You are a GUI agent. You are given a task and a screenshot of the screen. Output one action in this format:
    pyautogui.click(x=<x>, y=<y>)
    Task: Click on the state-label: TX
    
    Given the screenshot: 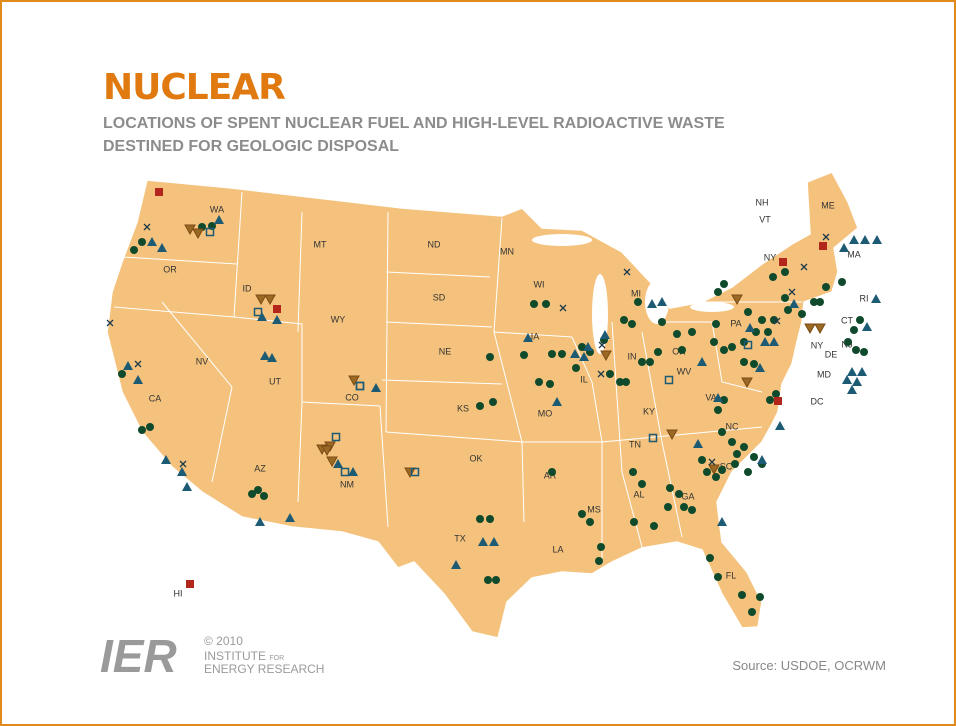 What is the action you would take?
    pyautogui.click(x=460, y=538)
    